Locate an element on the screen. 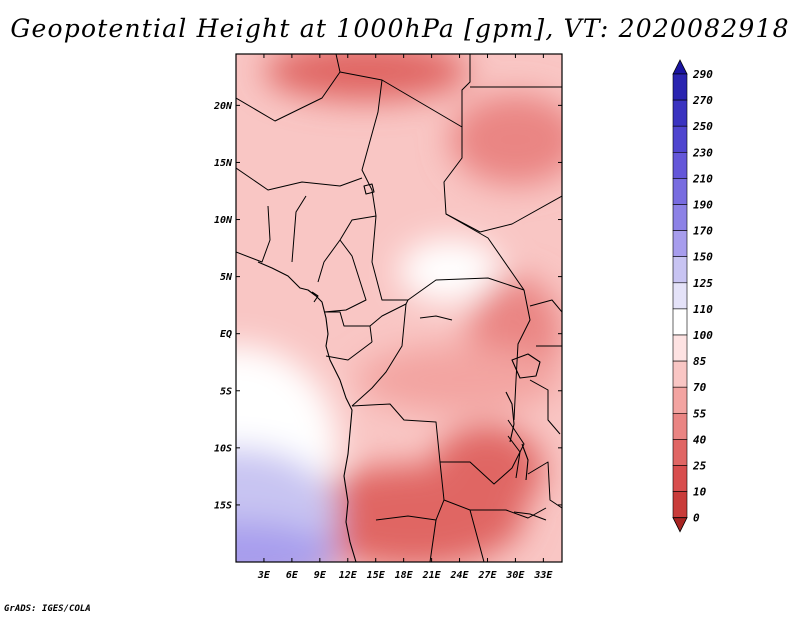 The height and width of the screenshot is (618, 800). border-cameroon is located at coordinates (345, 276).